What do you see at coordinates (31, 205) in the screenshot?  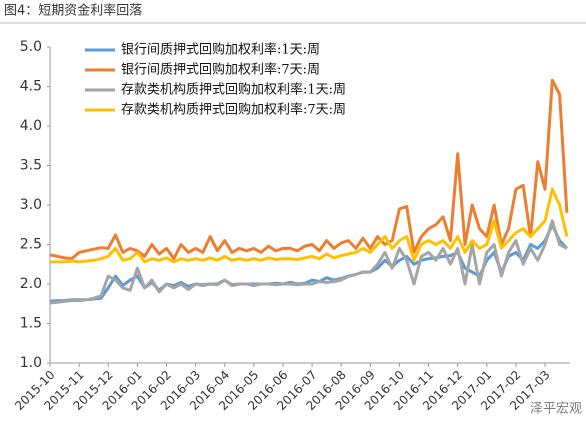 I see `y-tick-label: 3.0` at bounding box center [31, 205].